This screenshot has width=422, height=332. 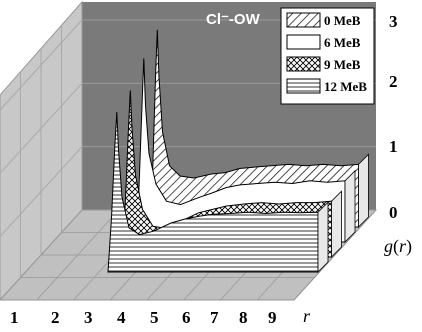 I want to click on y-tick-1: 1, so click(x=393, y=146).